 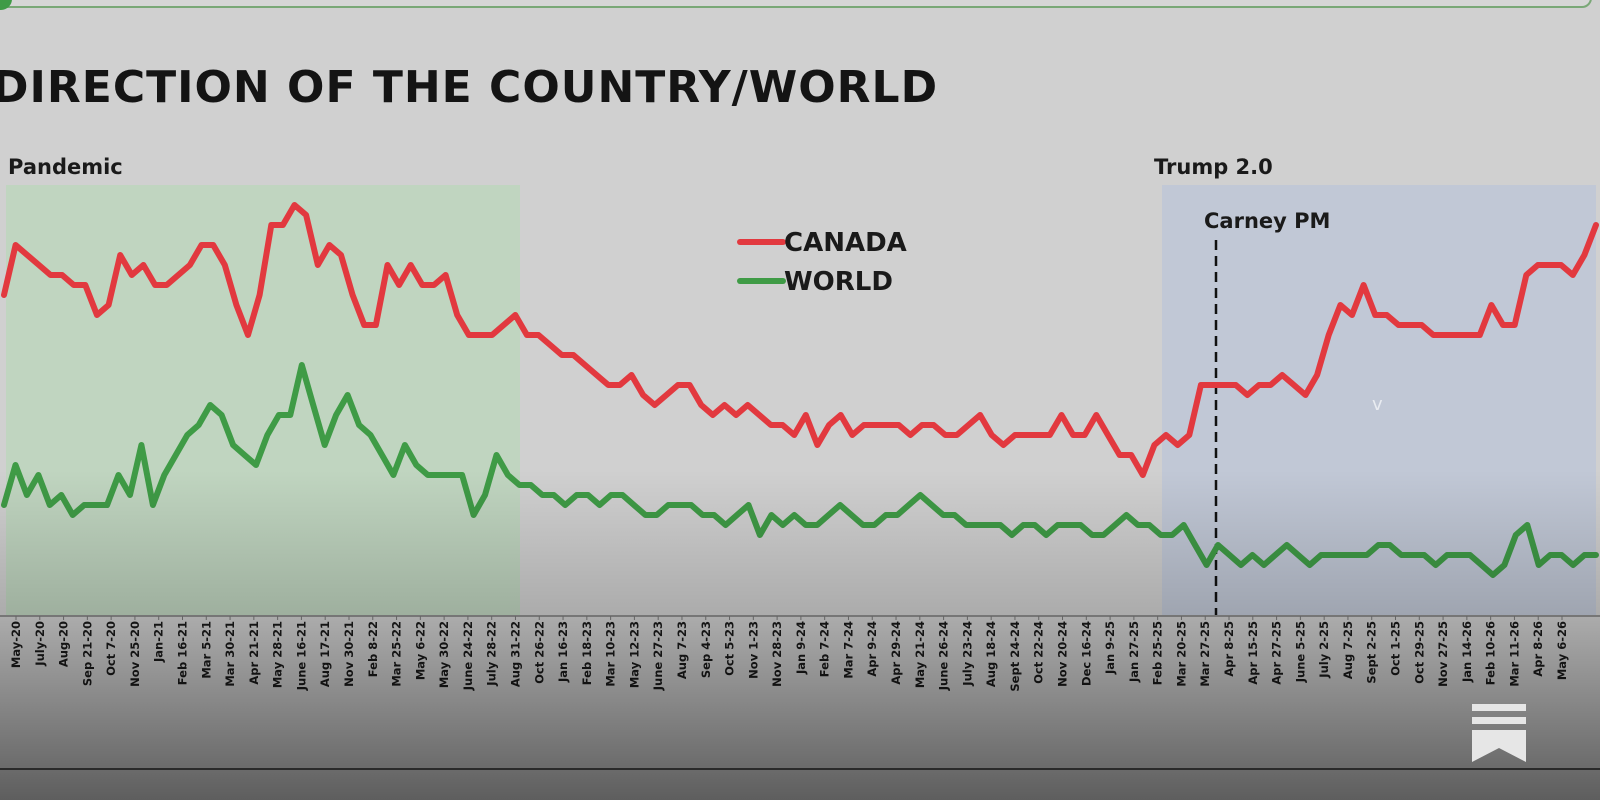 What do you see at coordinates (1467, 652) in the screenshot?
I see `x-tick-label: Jan 14-26` at bounding box center [1467, 652].